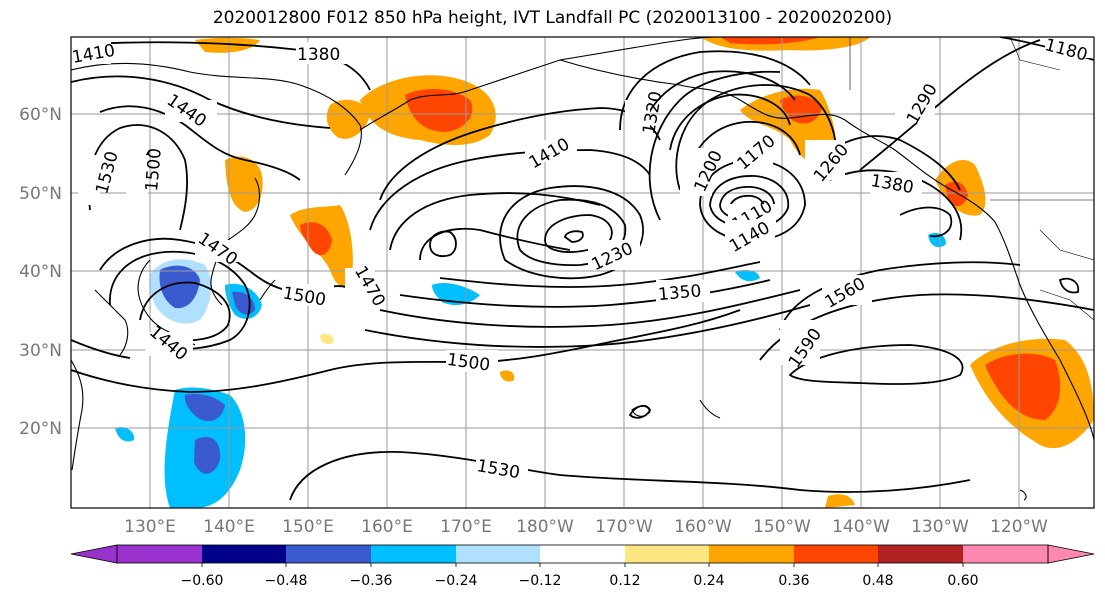  Describe the element at coordinates (40, 429) in the screenshot. I see `lat-label: 20°N` at that location.